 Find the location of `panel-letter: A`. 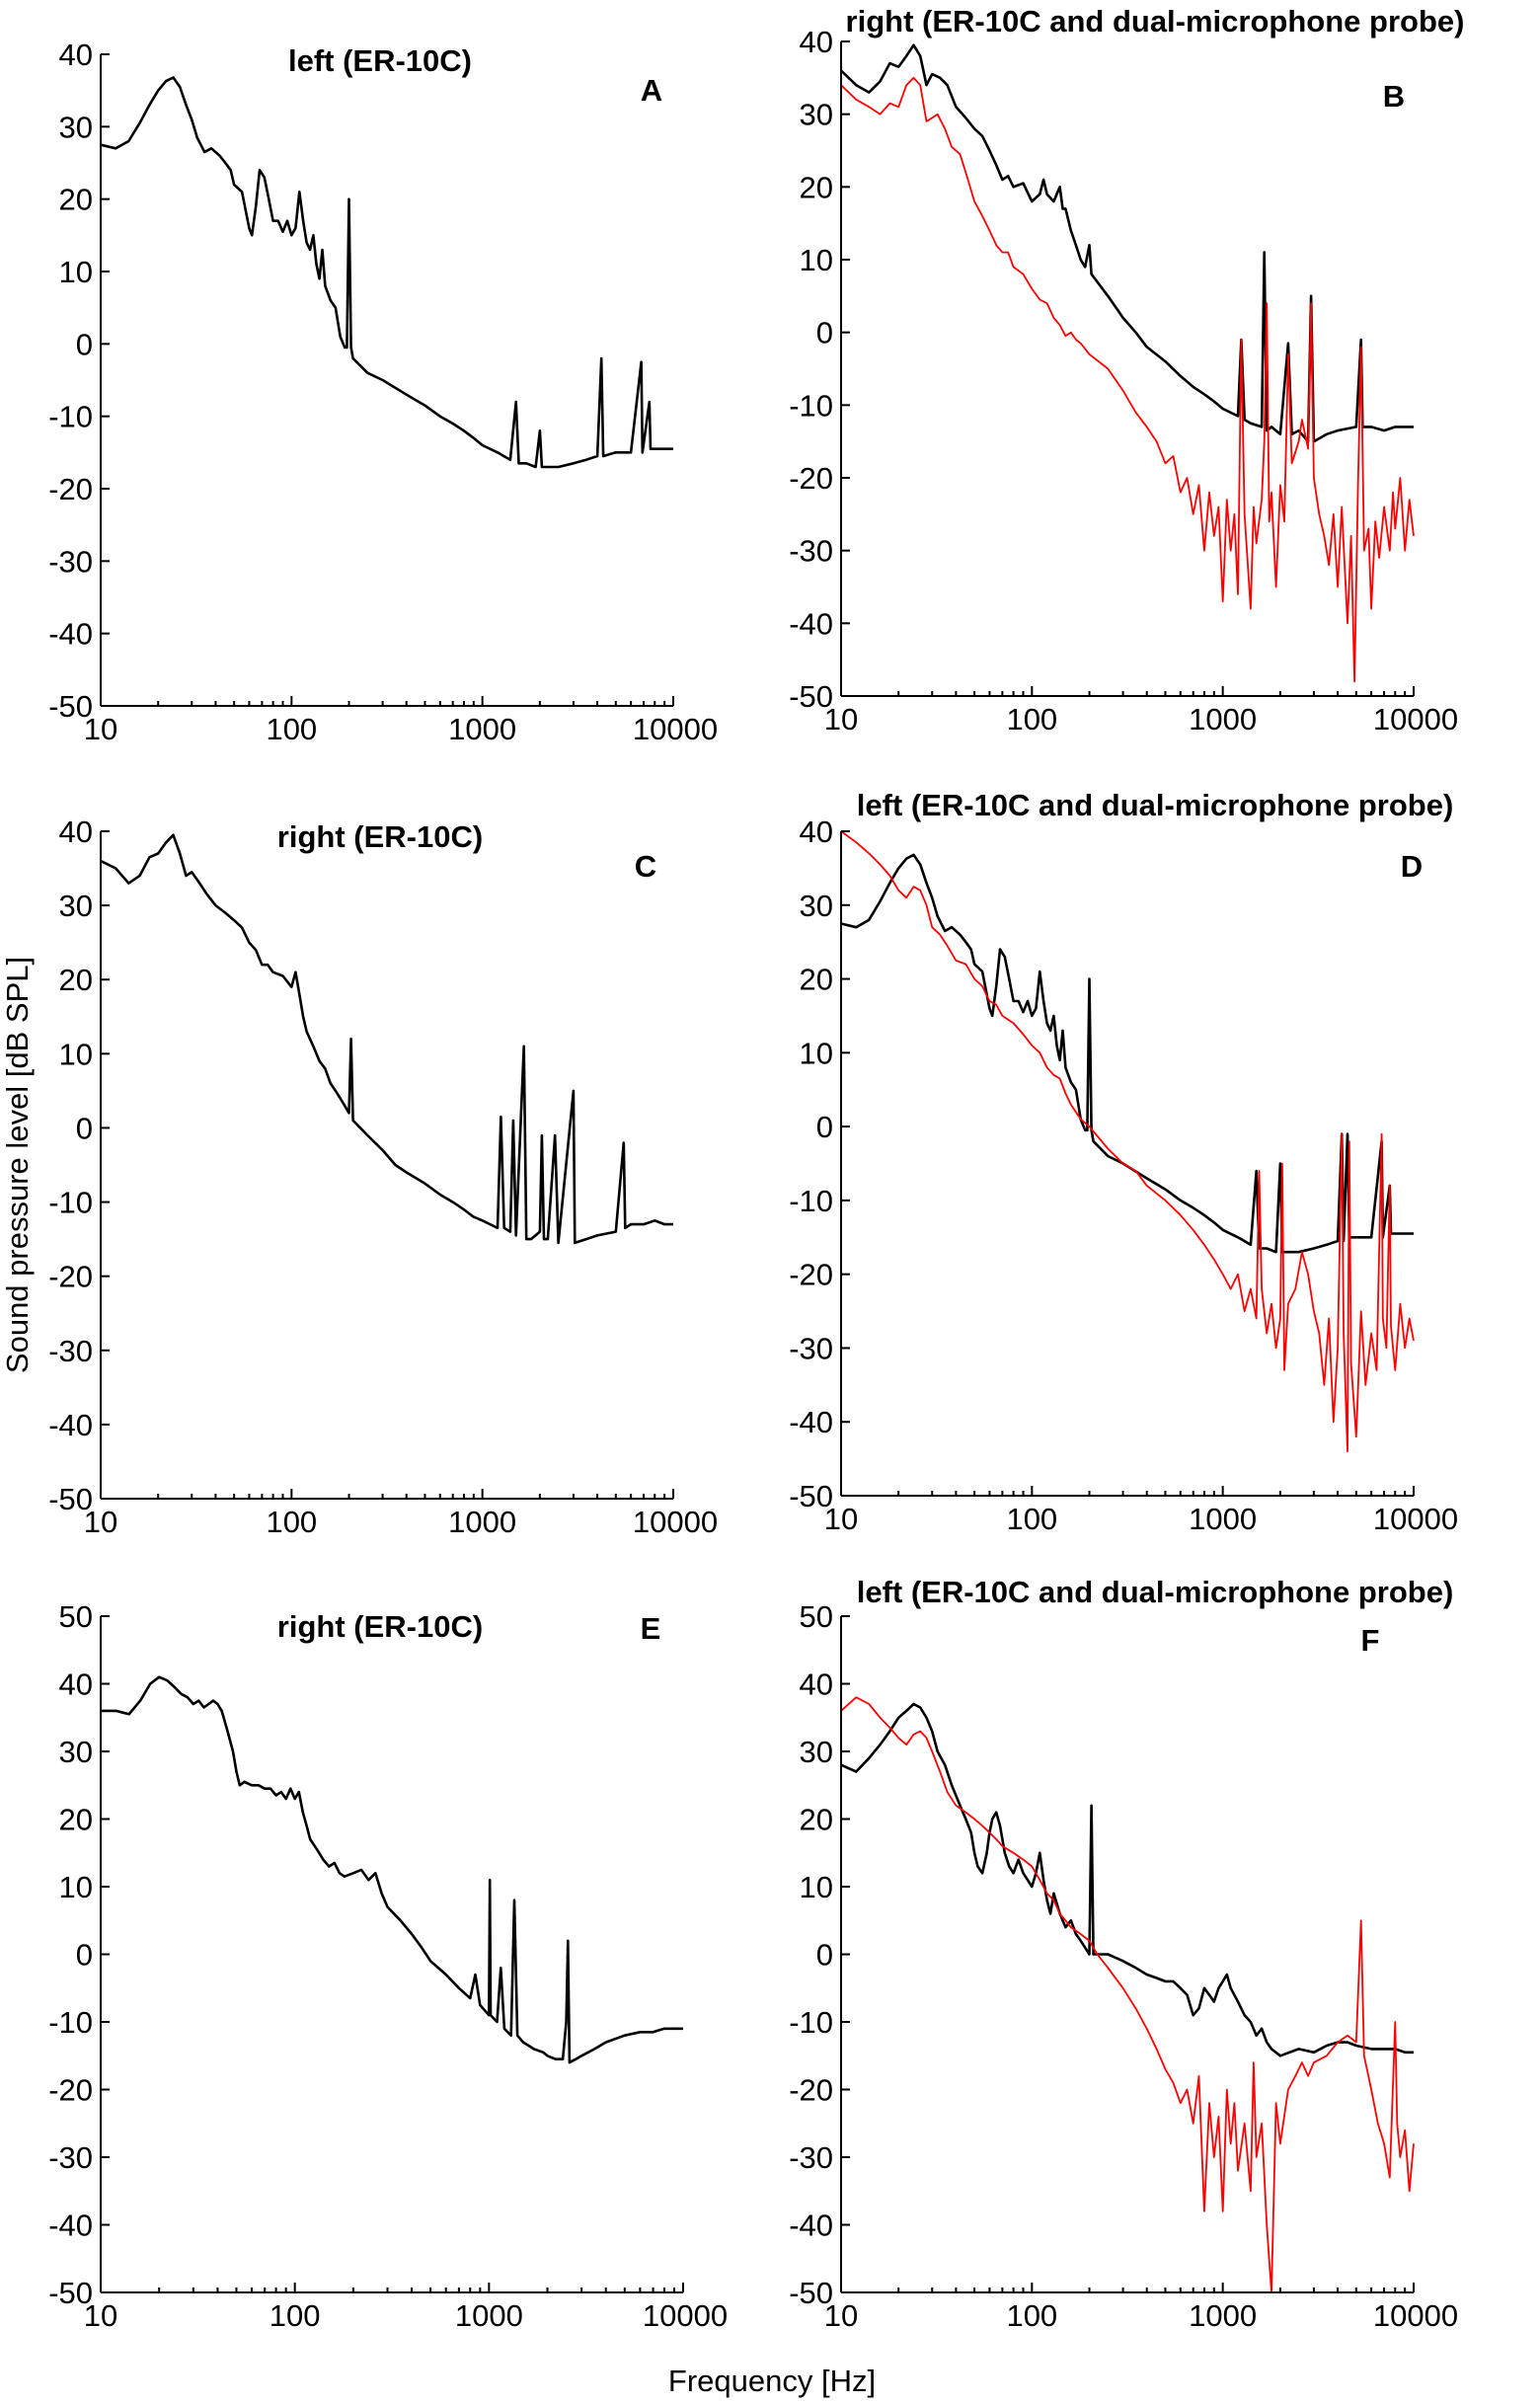

panel-letter: A is located at coordinates (651, 90).